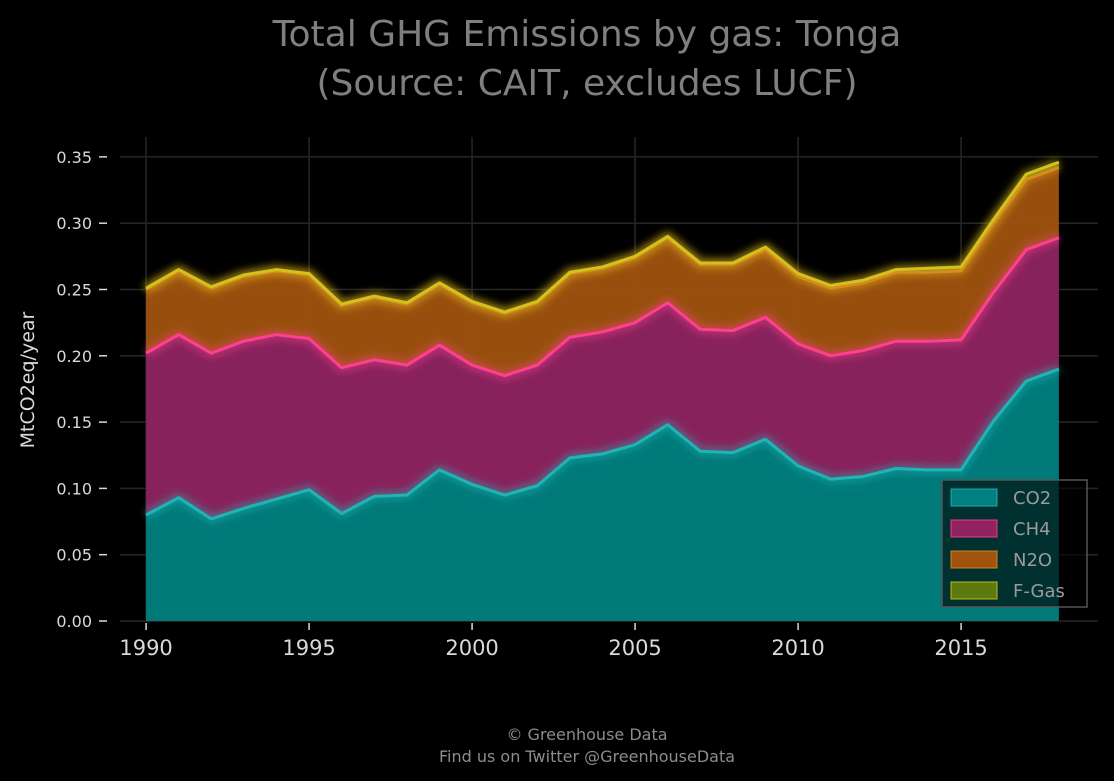 The height and width of the screenshot is (781, 1114). I want to click on y-tick-label: 0.10, so click(74, 488).